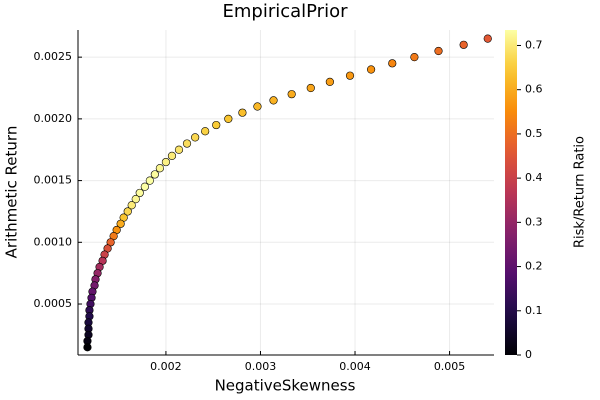 The width and height of the screenshot is (600, 400). Describe the element at coordinates (285, 386) in the screenshot. I see `x-axis-label: NegativeSkewness` at that location.